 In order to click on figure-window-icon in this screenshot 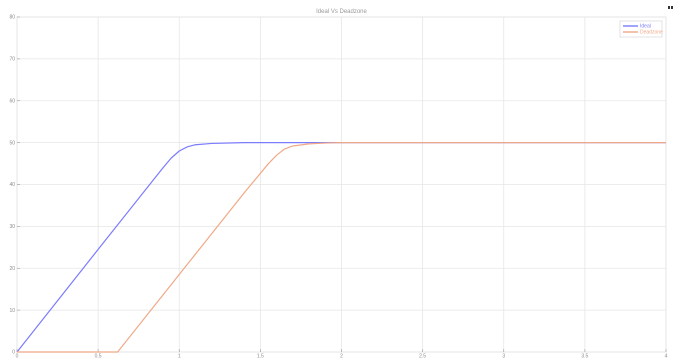, I will do `click(671, 8)`.